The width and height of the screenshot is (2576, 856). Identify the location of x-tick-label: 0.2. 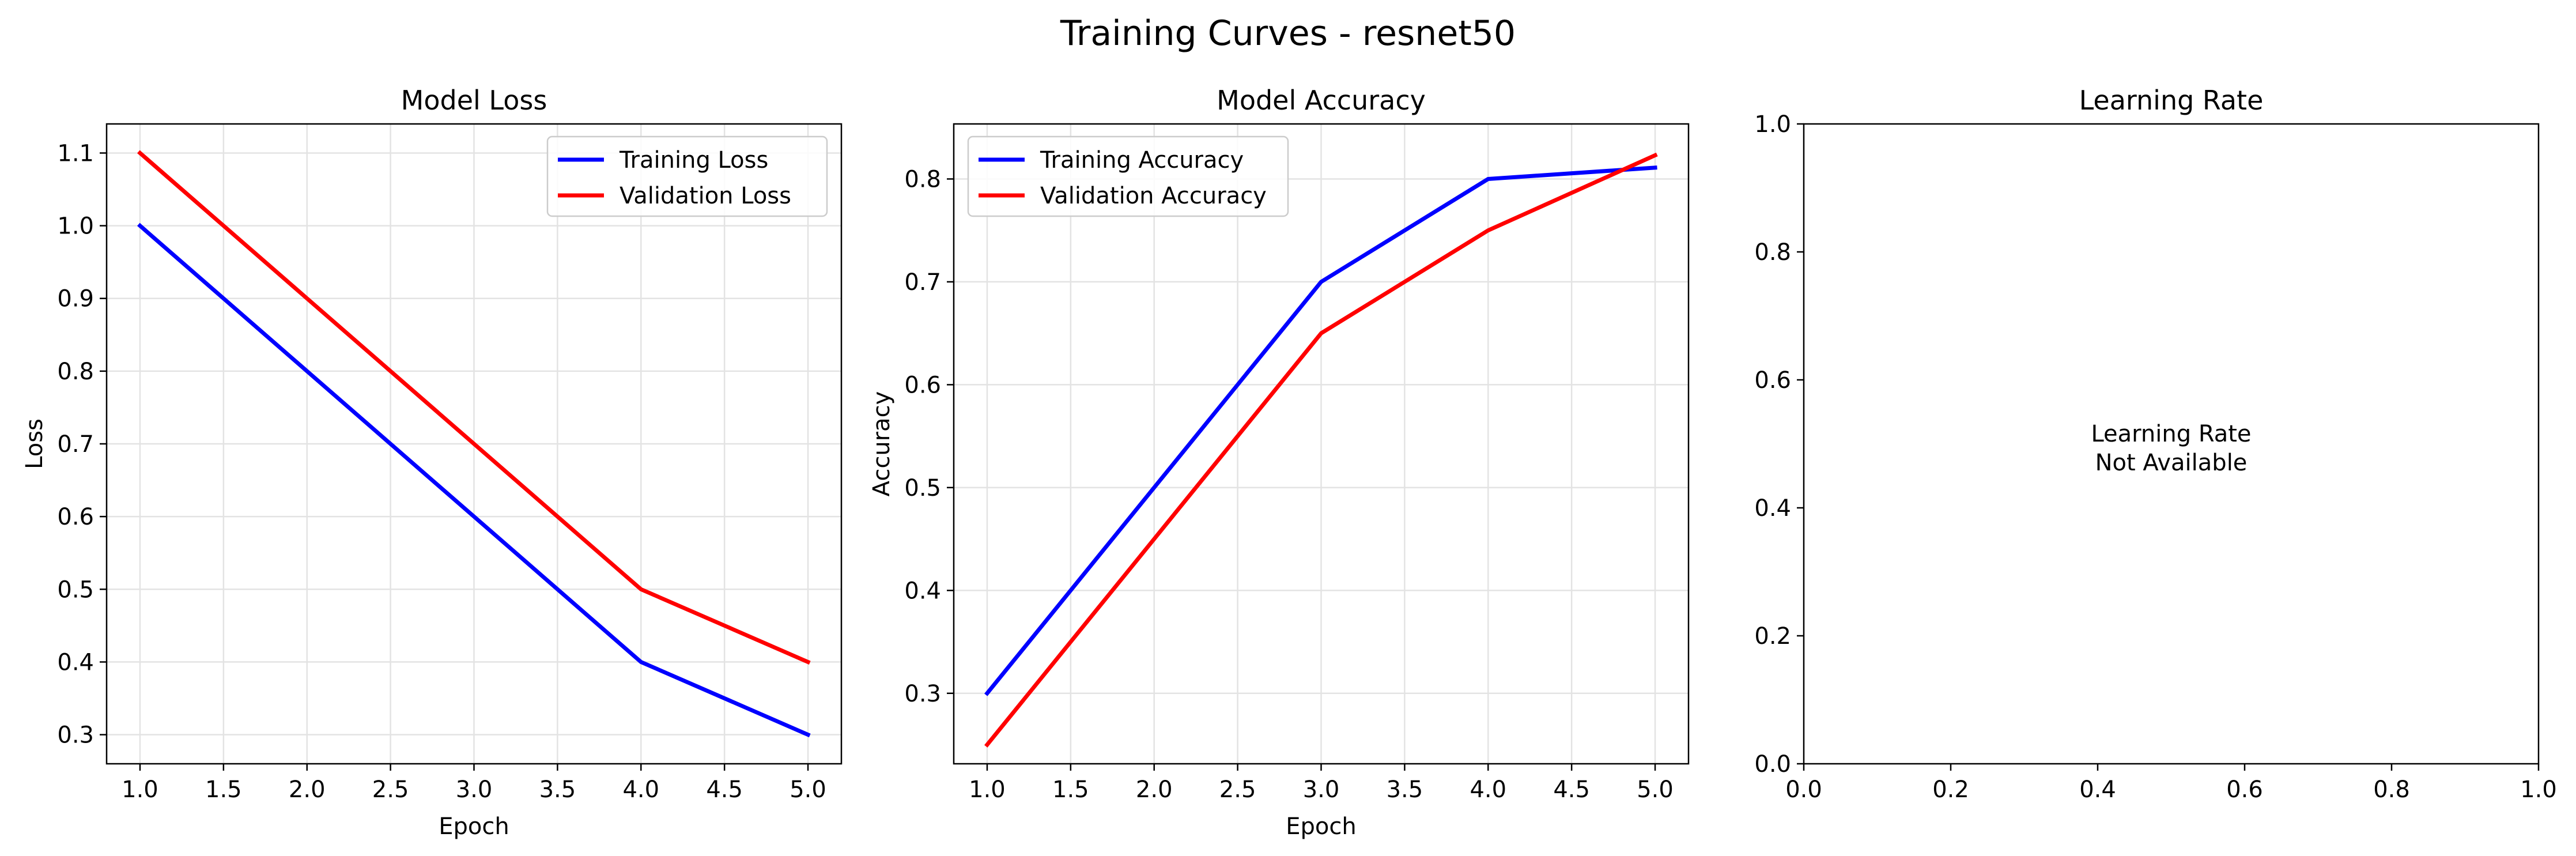
(1950, 789).